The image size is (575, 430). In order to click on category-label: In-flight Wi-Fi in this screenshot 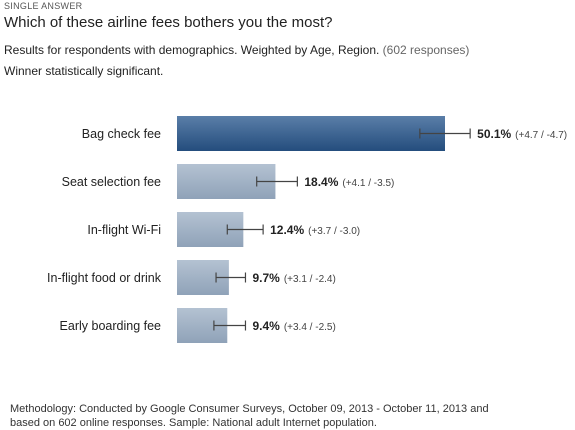, I will do `click(124, 230)`.